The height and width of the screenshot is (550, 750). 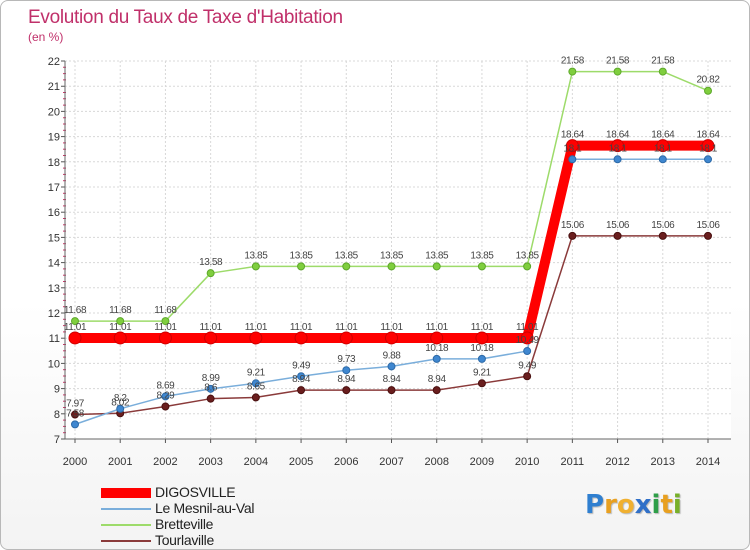 I want to click on legend-item-digosville: DIGOSVILLE, so click(x=231, y=492).